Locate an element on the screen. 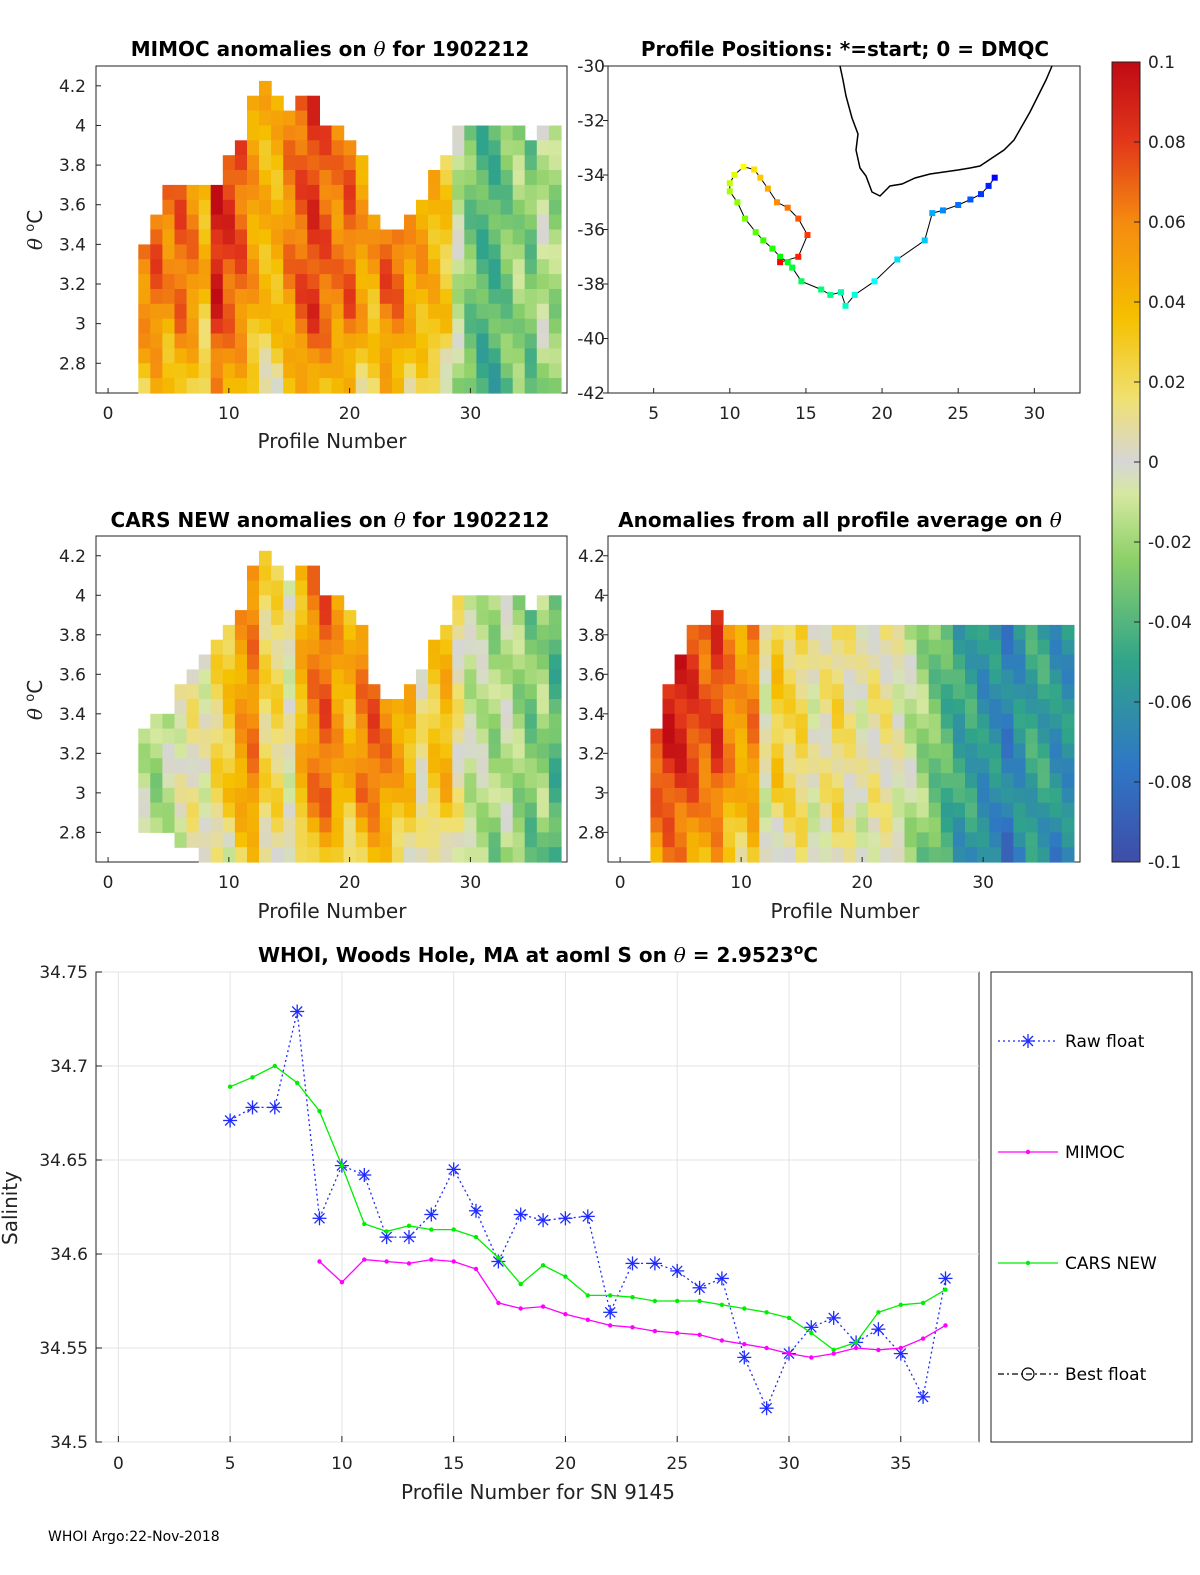  salinity-ylabel: Salinity is located at coordinates (11, 1208).